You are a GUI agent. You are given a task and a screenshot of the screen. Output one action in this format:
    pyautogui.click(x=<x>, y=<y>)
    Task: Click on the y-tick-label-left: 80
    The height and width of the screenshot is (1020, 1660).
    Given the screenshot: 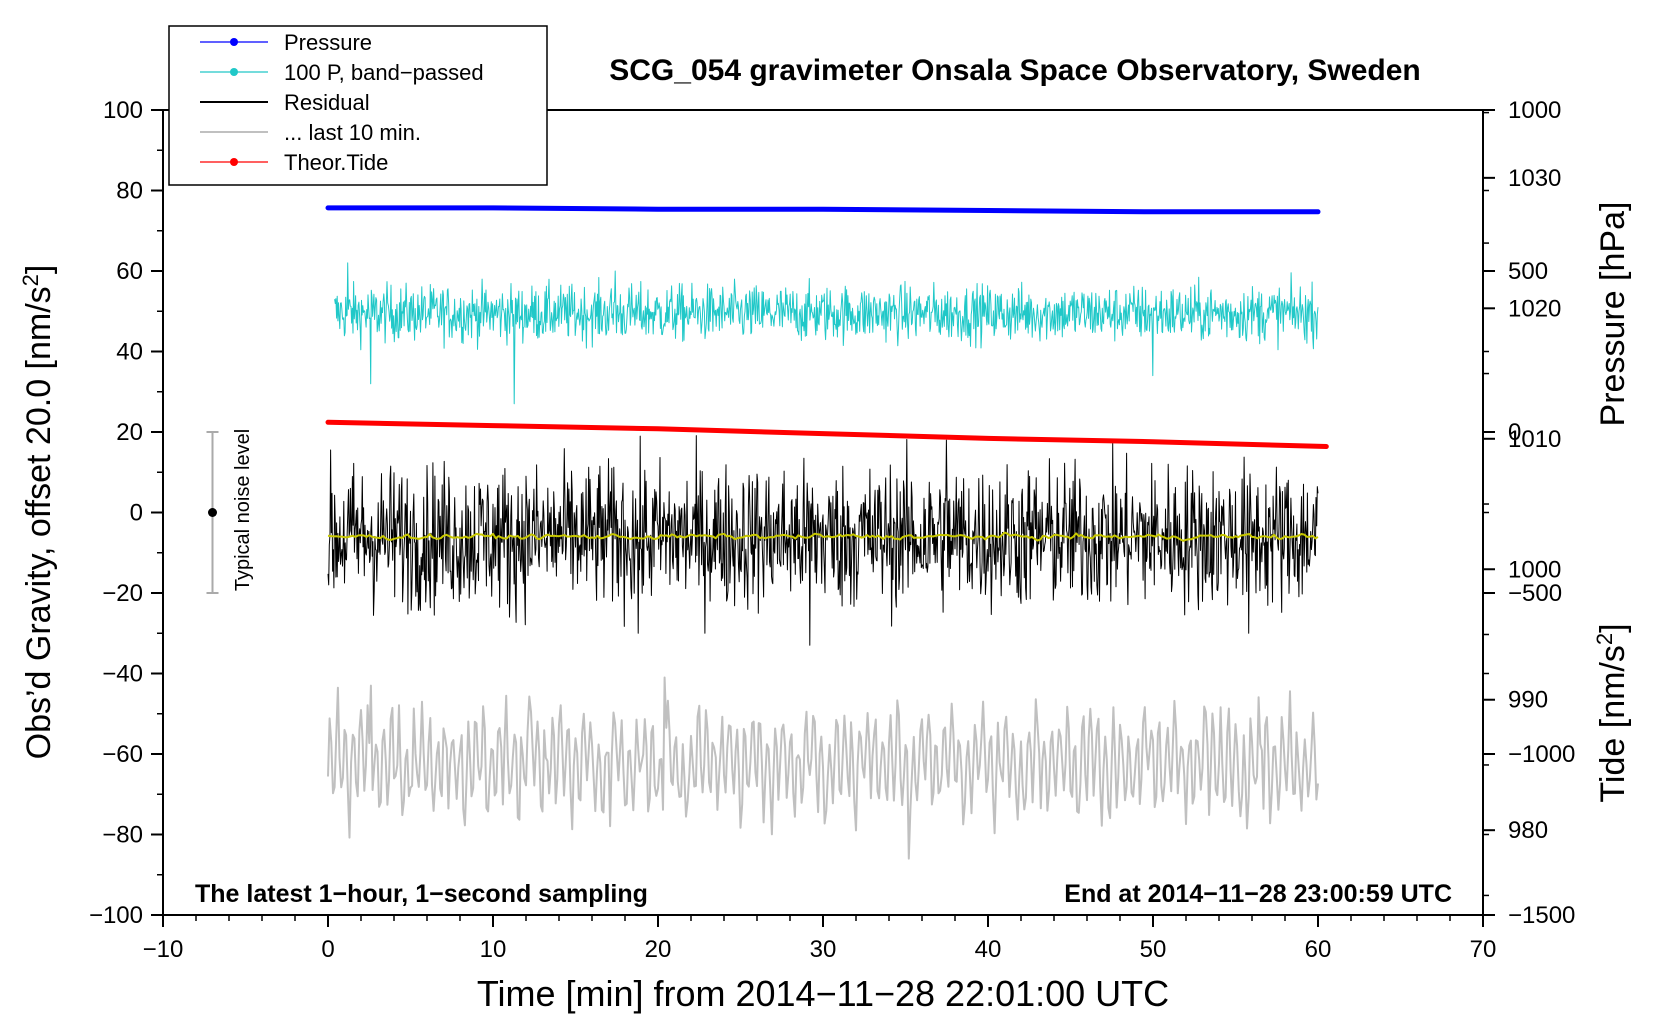 What is the action you would take?
    pyautogui.click(x=129, y=191)
    